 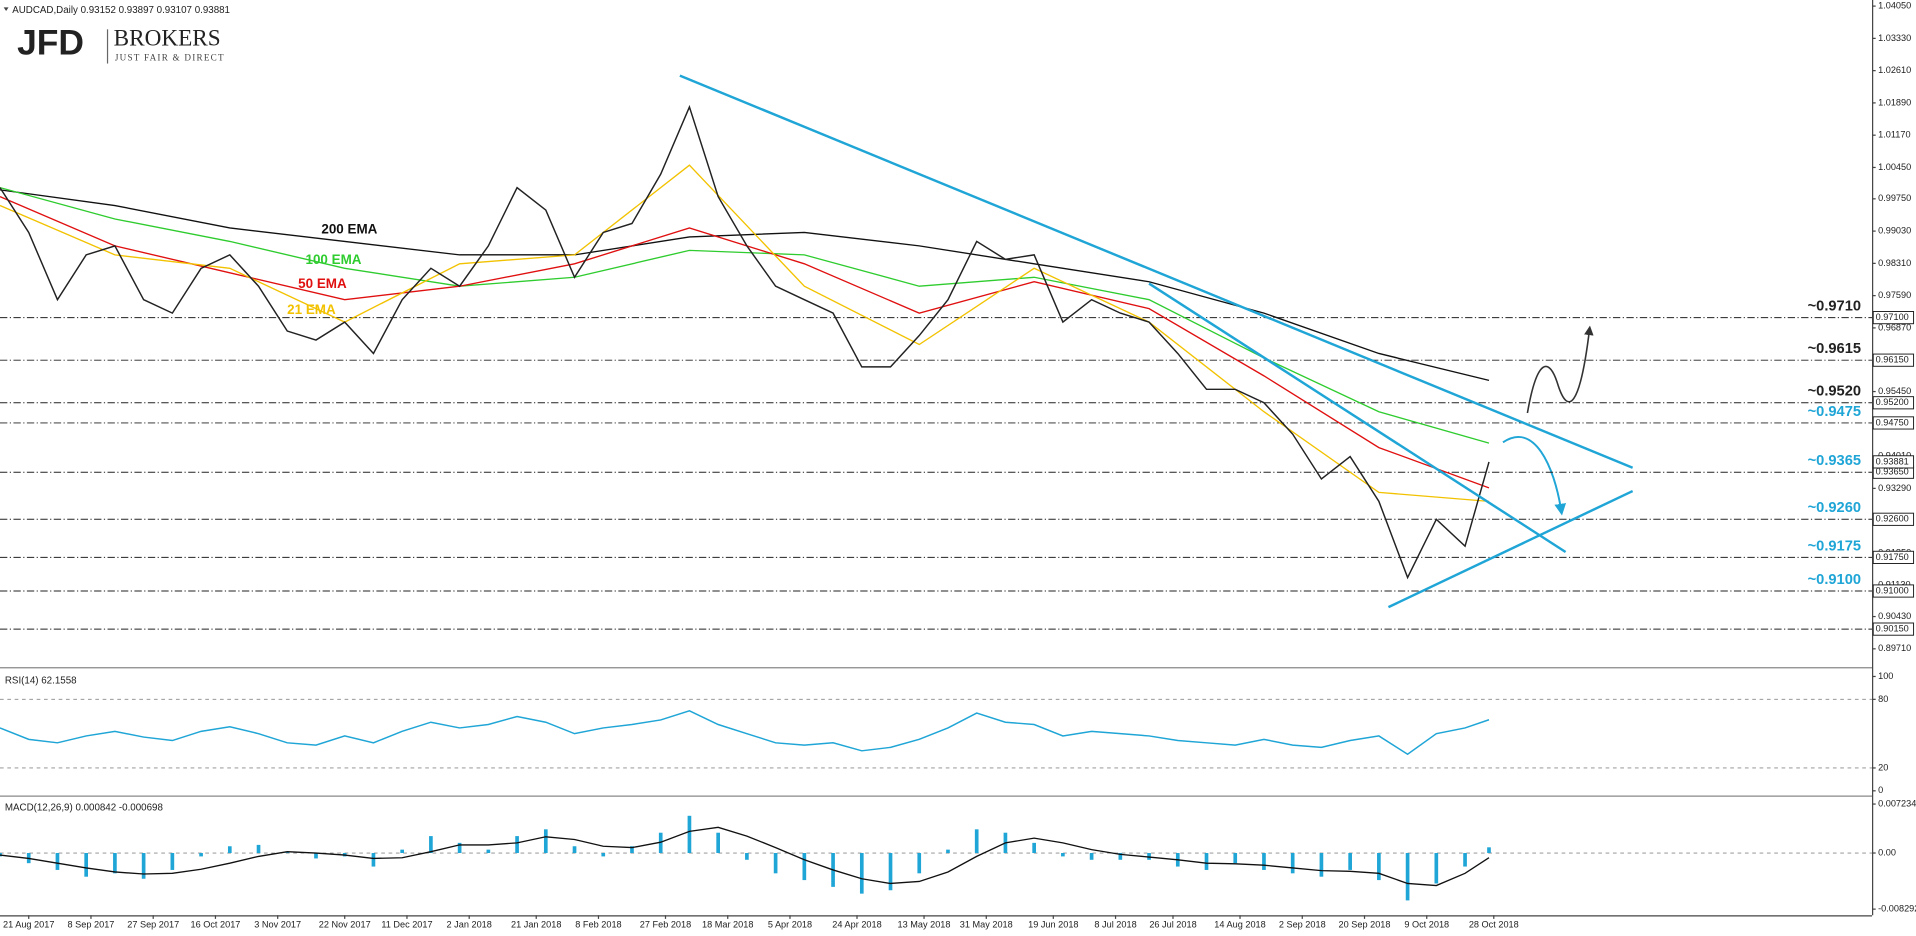 I want to click on level-annotation: ~0.9475, so click(x=1834, y=412).